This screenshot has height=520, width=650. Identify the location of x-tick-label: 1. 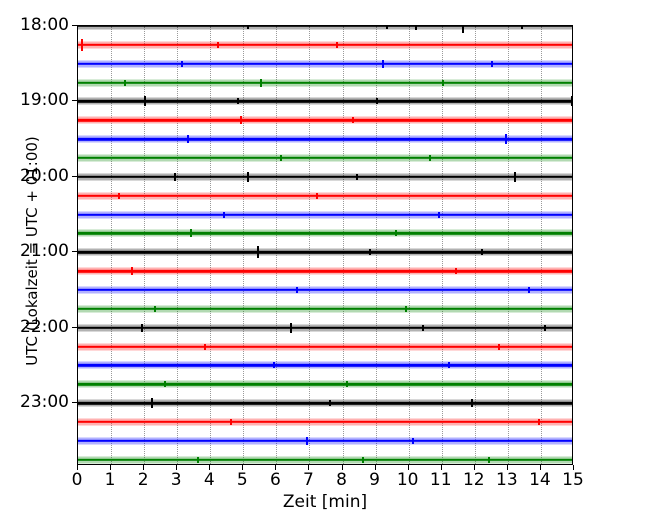
(110, 480).